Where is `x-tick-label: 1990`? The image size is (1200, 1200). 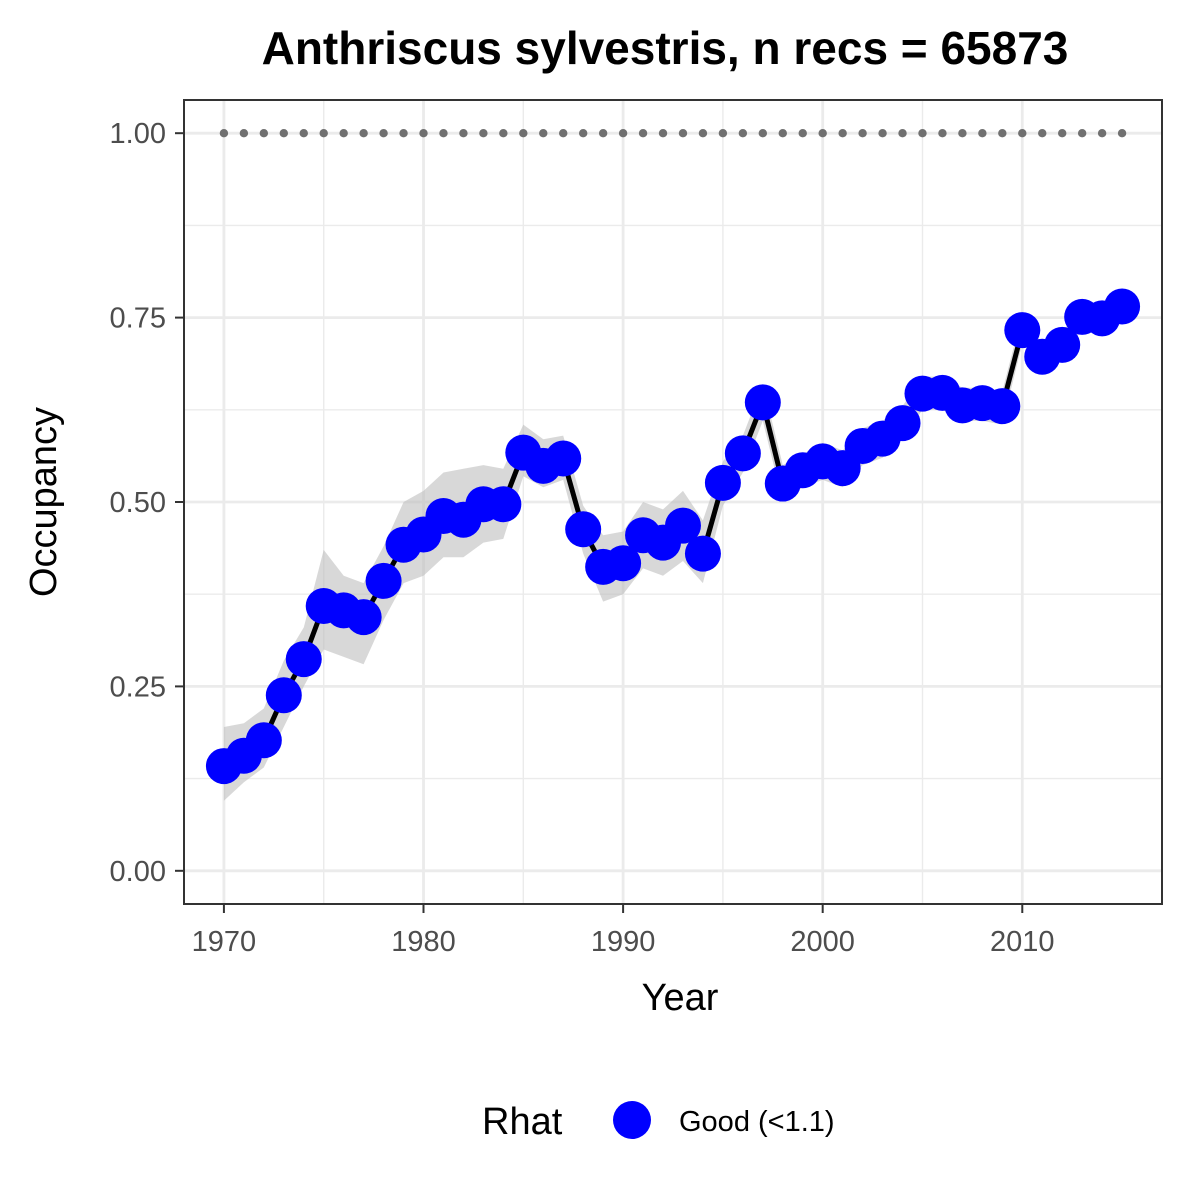
x-tick-label: 1990 is located at coordinates (623, 942).